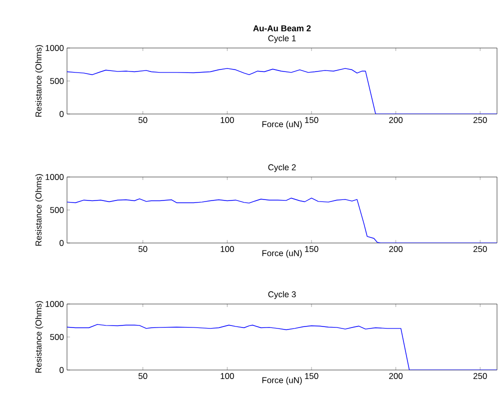 This screenshot has width=504, height=410. Describe the element at coordinates (282, 28) in the screenshot. I see `chart-title: Au-Au Beam 2` at that location.